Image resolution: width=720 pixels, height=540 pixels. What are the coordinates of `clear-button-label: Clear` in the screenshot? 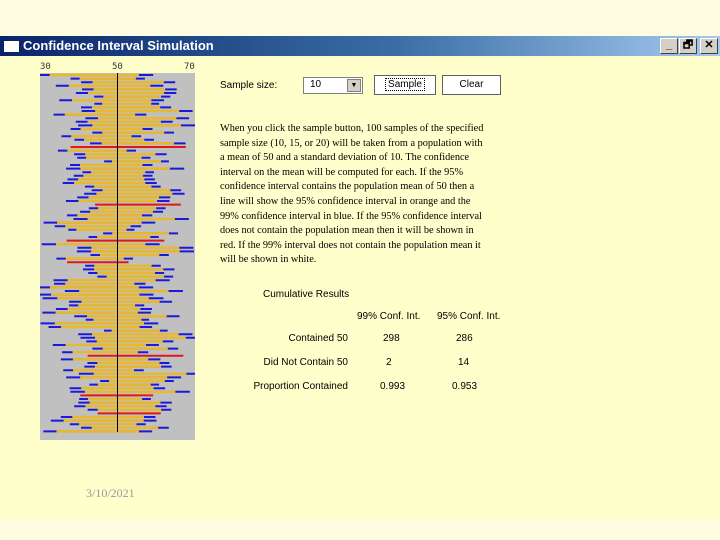 It's located at (471, 84).